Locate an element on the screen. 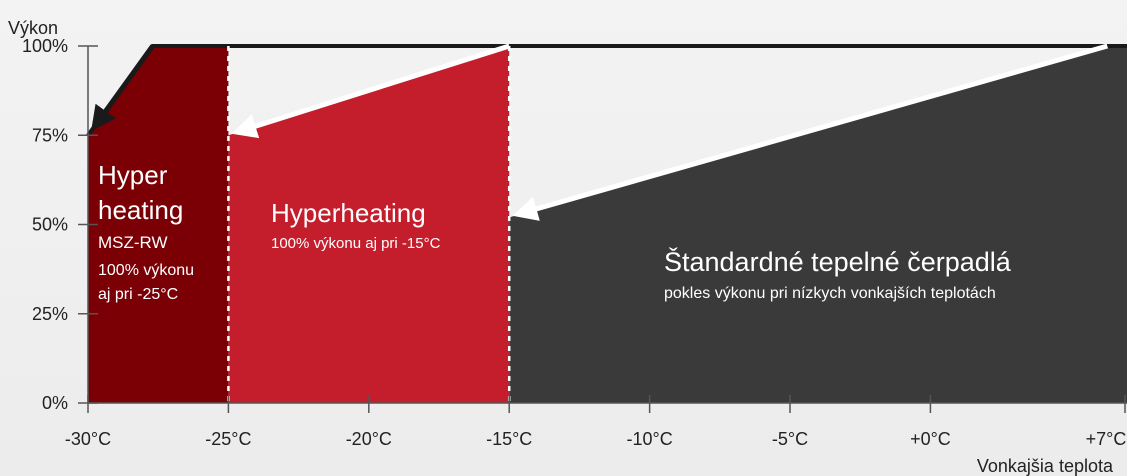 The image size is (1127, 476). hyper-rw-model: MSZ-RW is located at coordinates (133, 242).